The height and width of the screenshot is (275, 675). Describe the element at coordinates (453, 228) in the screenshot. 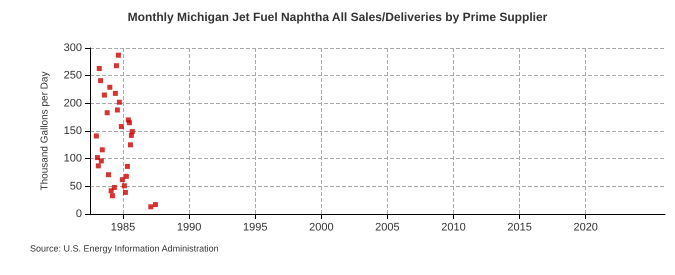

I see `x-tick-label: 2010` at that location.